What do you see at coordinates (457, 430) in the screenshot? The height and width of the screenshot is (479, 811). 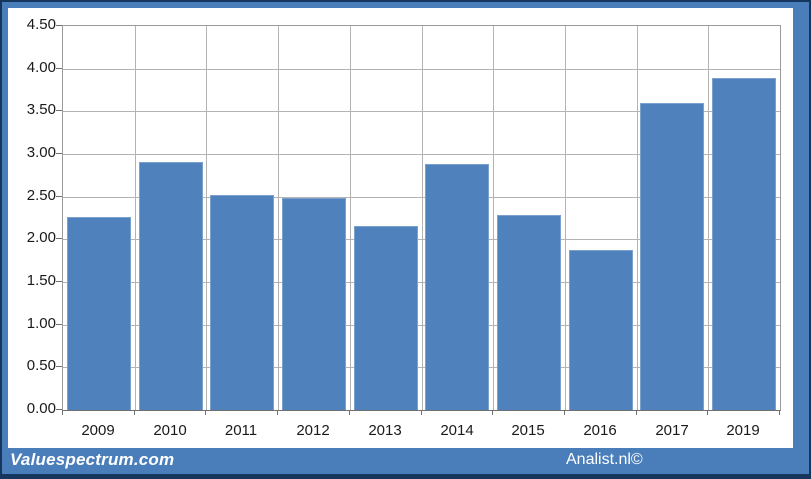 I see `x-axis-tick-label: 2014` at bounding box center [457, 430].